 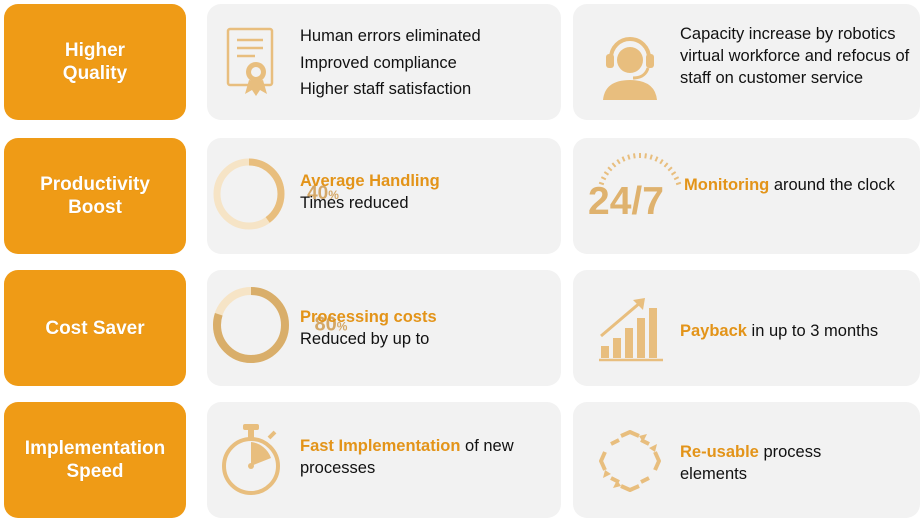 What do you see at coordinates (719, 452) in the screenshot?
I see `highlight-text: Re-usable` at bounding box center [719, 452].